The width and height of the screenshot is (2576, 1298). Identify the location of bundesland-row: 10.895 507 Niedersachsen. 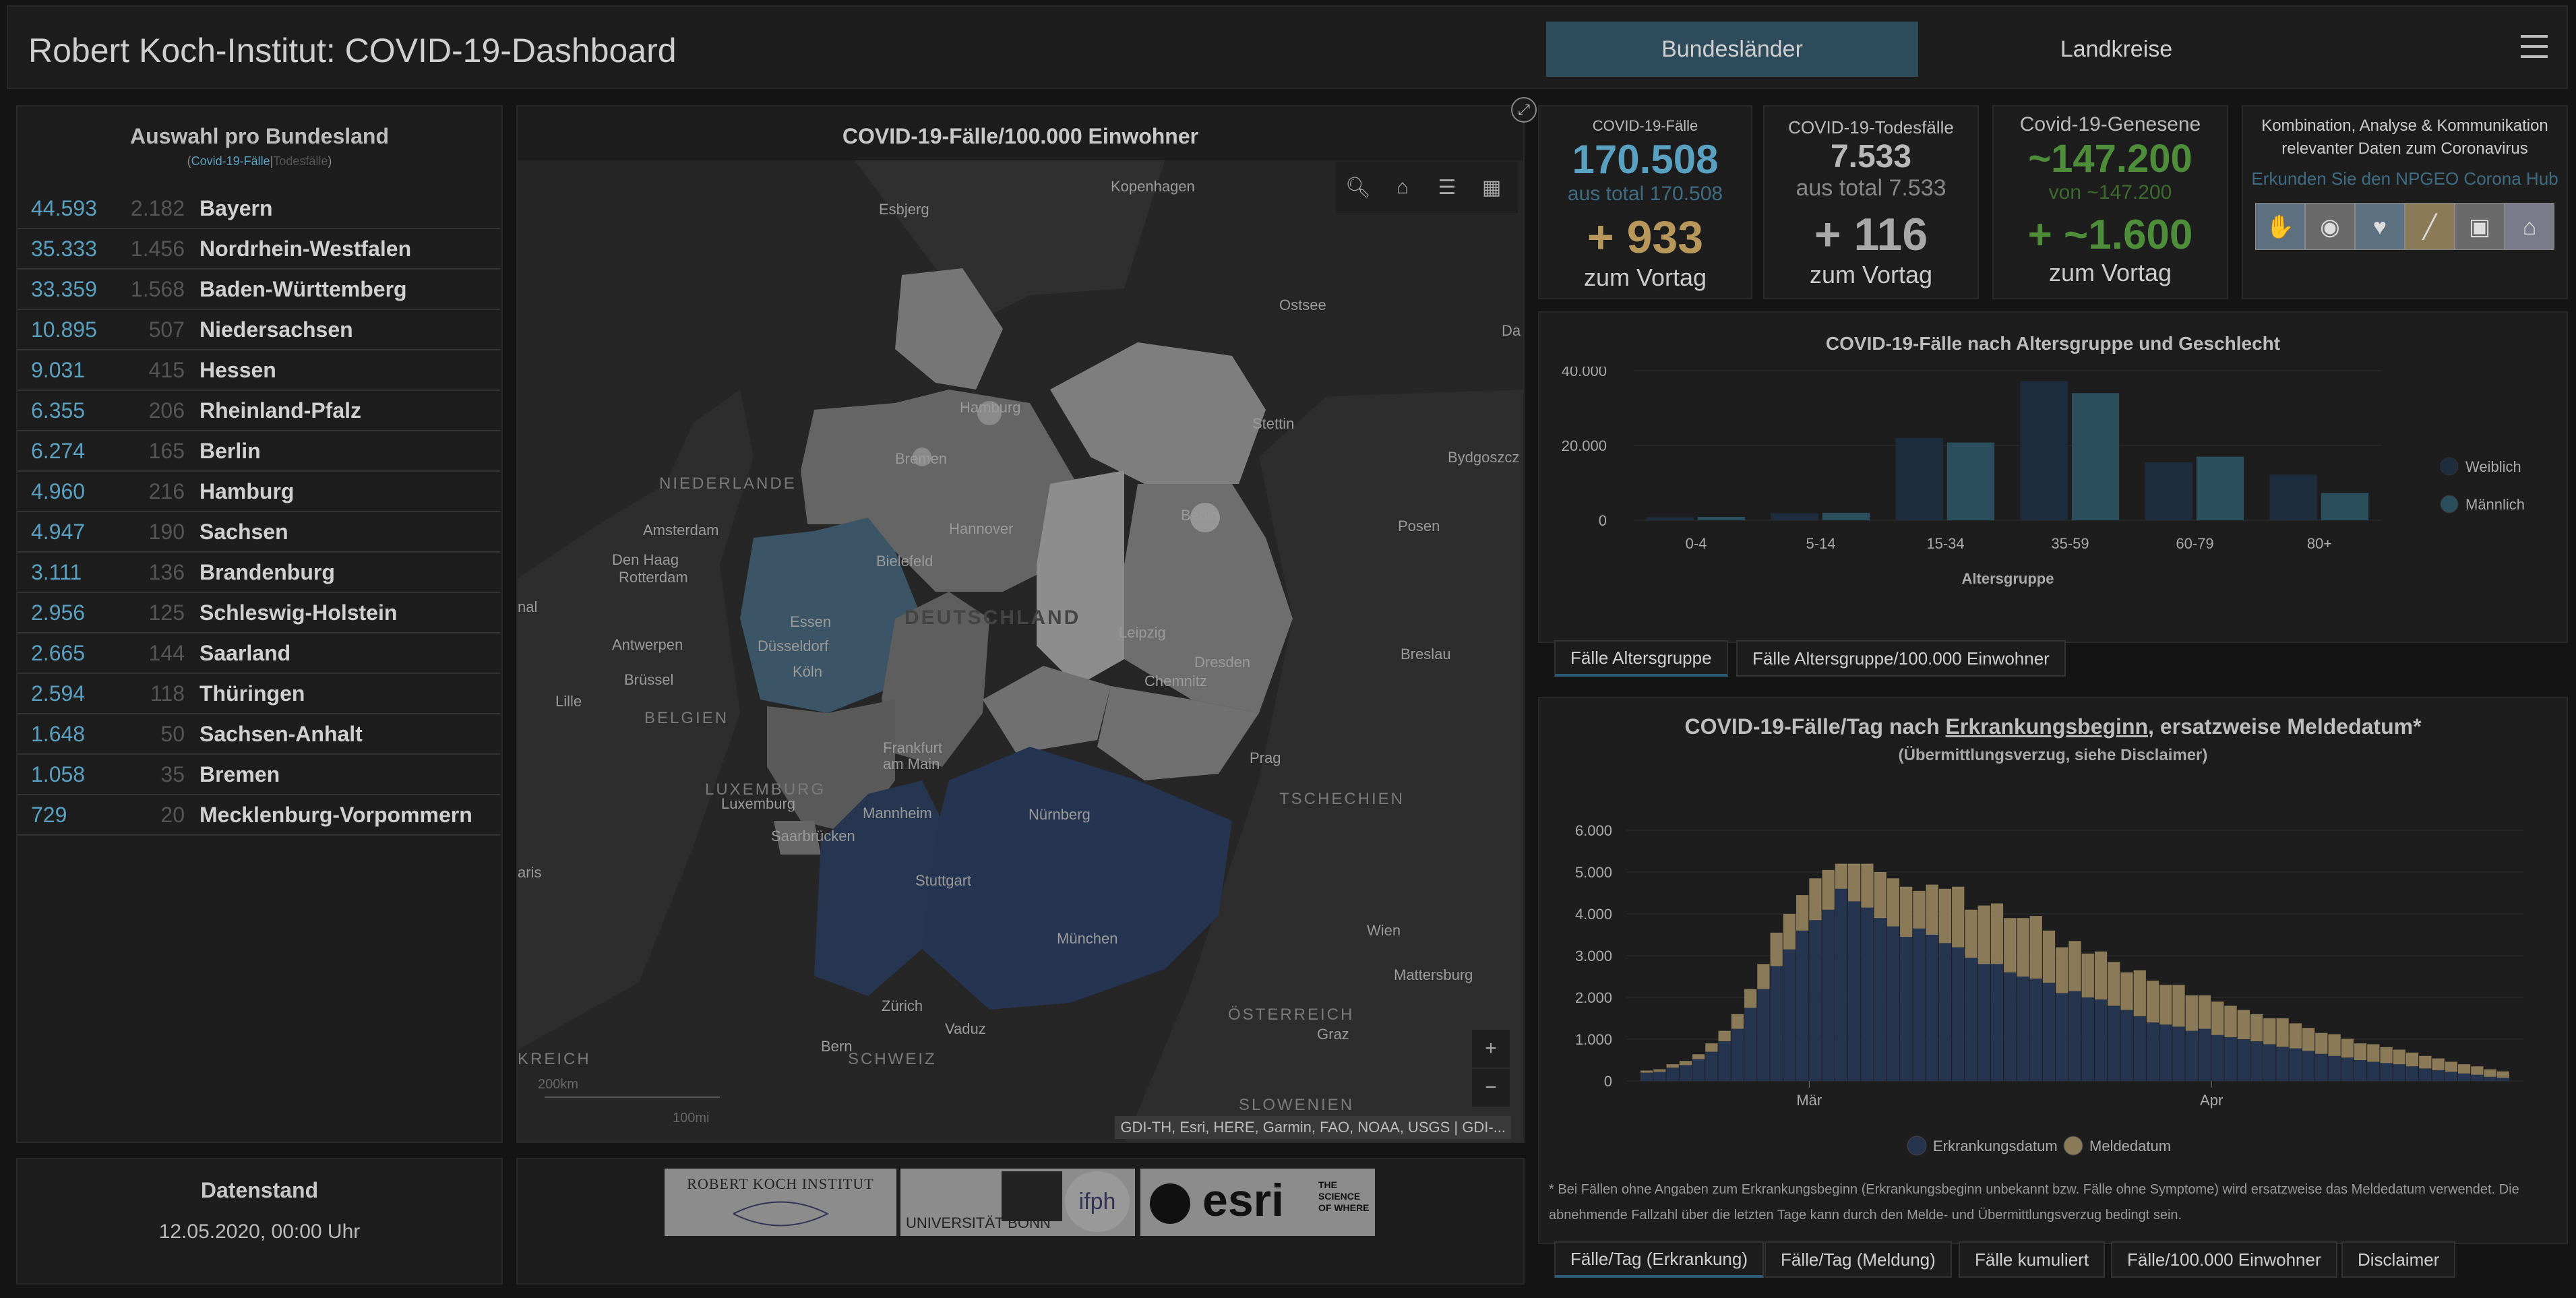
(259, 330).